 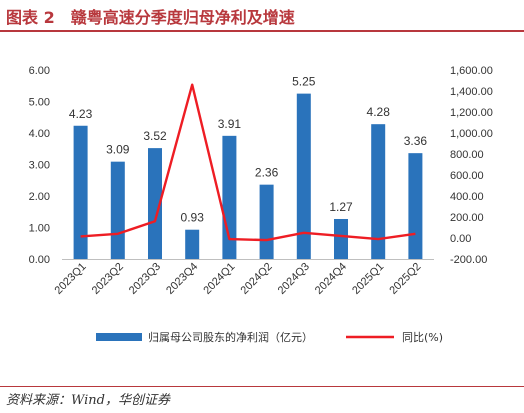 What do you see at coordinates (467, 218) in the screenshot?
I see `right-axis-tick-label: 200.00` at bounding box center [467, 218].